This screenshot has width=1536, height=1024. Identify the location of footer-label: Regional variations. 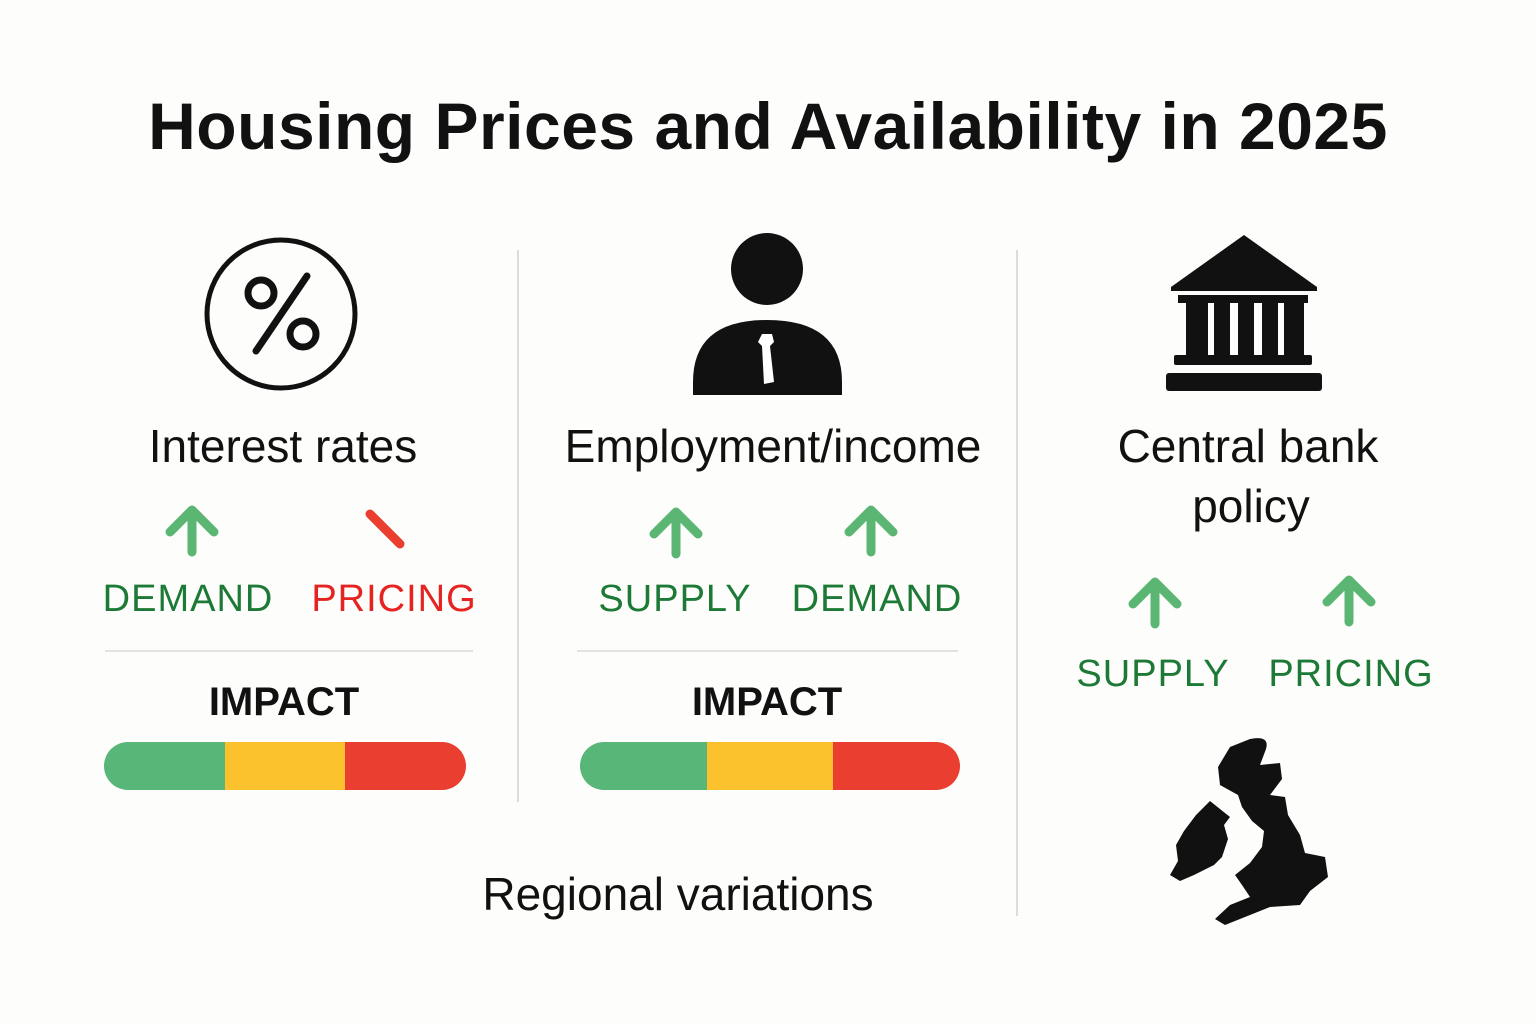
(678, 894).